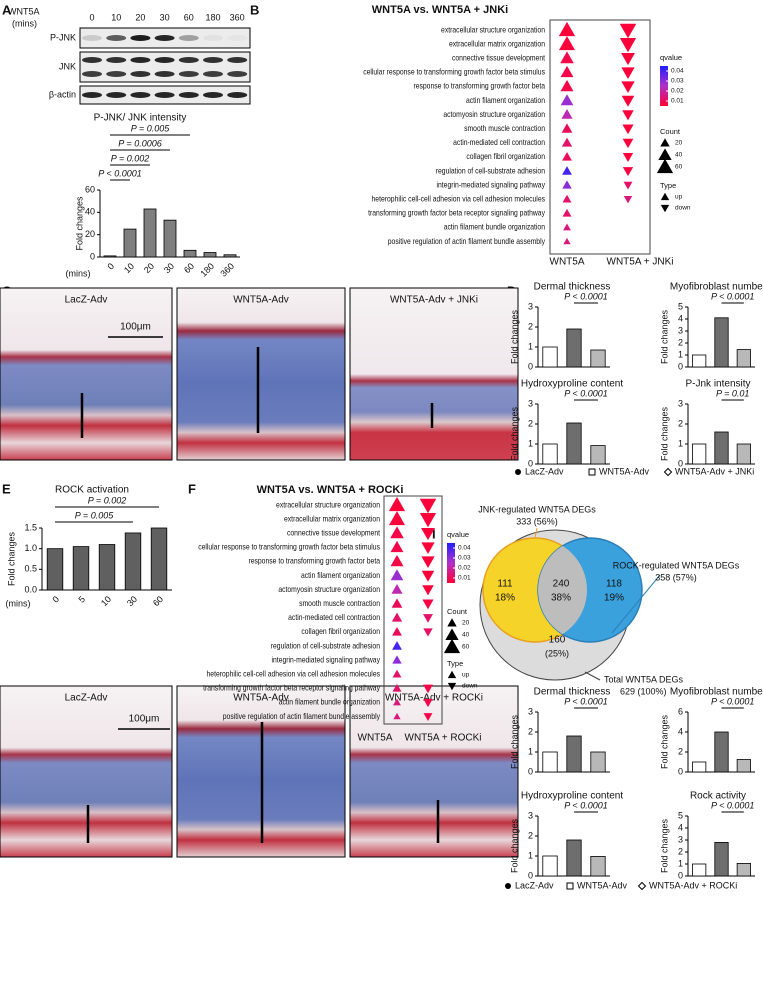 The width and height of the screenshot is (763, 995). Describe the element at coordinates (676, 565) in the screenshot. I see `set-name: ROCK-regulated WNT5A DEGs` at that location.